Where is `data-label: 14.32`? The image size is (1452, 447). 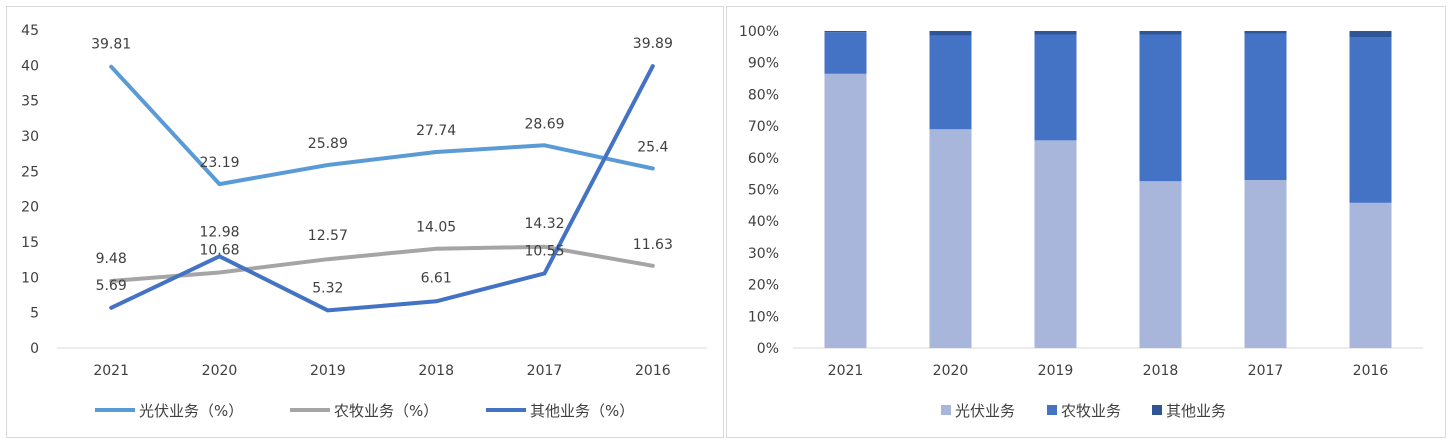 data-label: 14.32 is located at coordinates (544, 224).